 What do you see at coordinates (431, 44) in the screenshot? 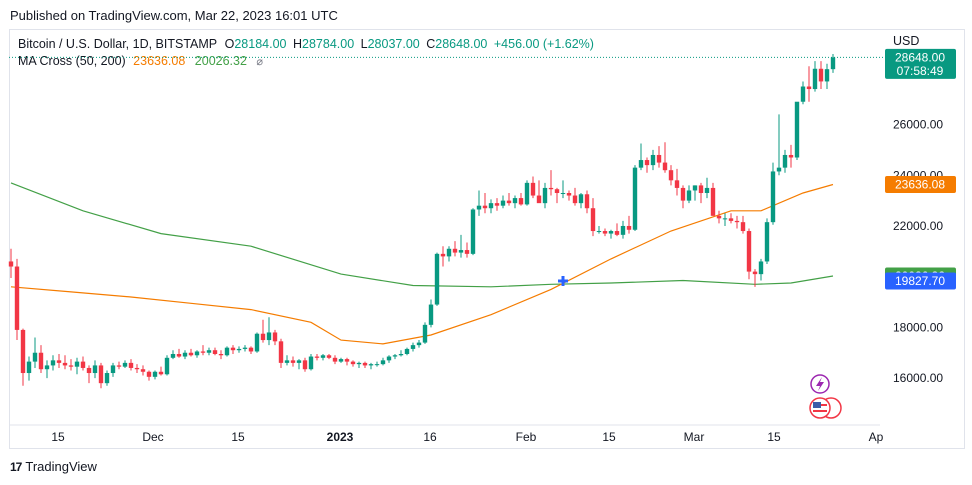
I see `close-key: C` at bounding box center [431, 44].